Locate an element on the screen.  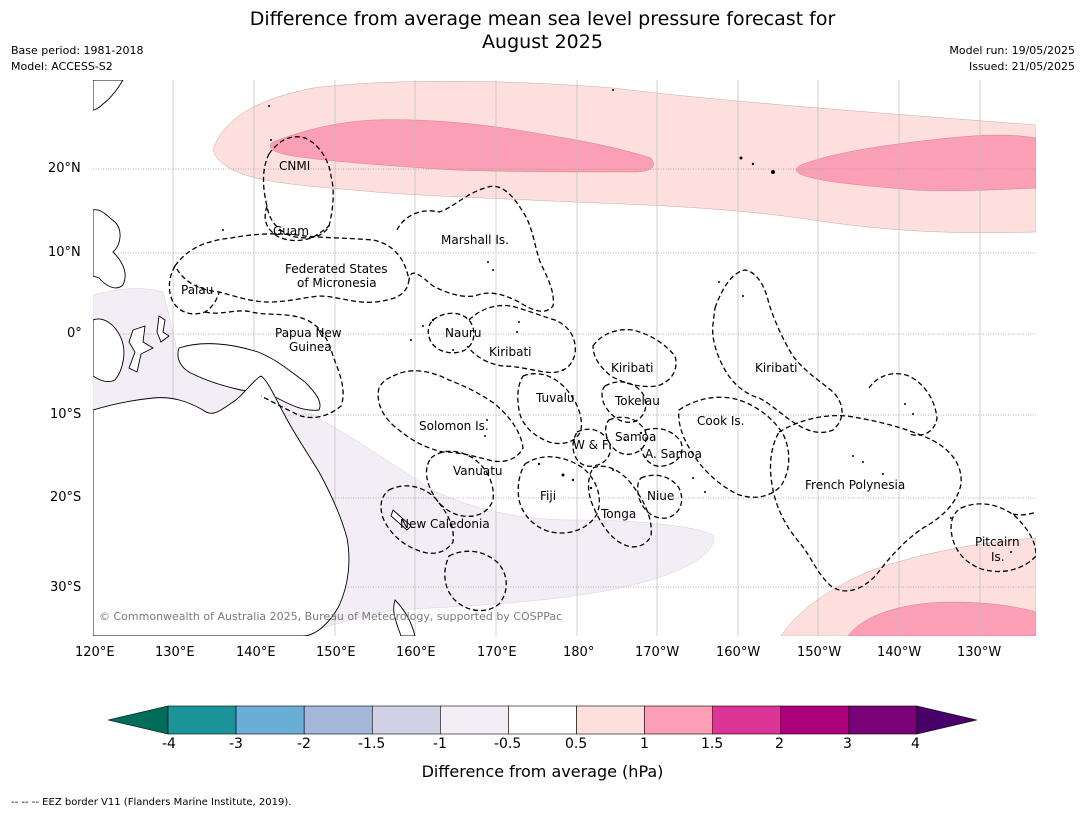
colorbar-cells is located at coordinates (542, 720).